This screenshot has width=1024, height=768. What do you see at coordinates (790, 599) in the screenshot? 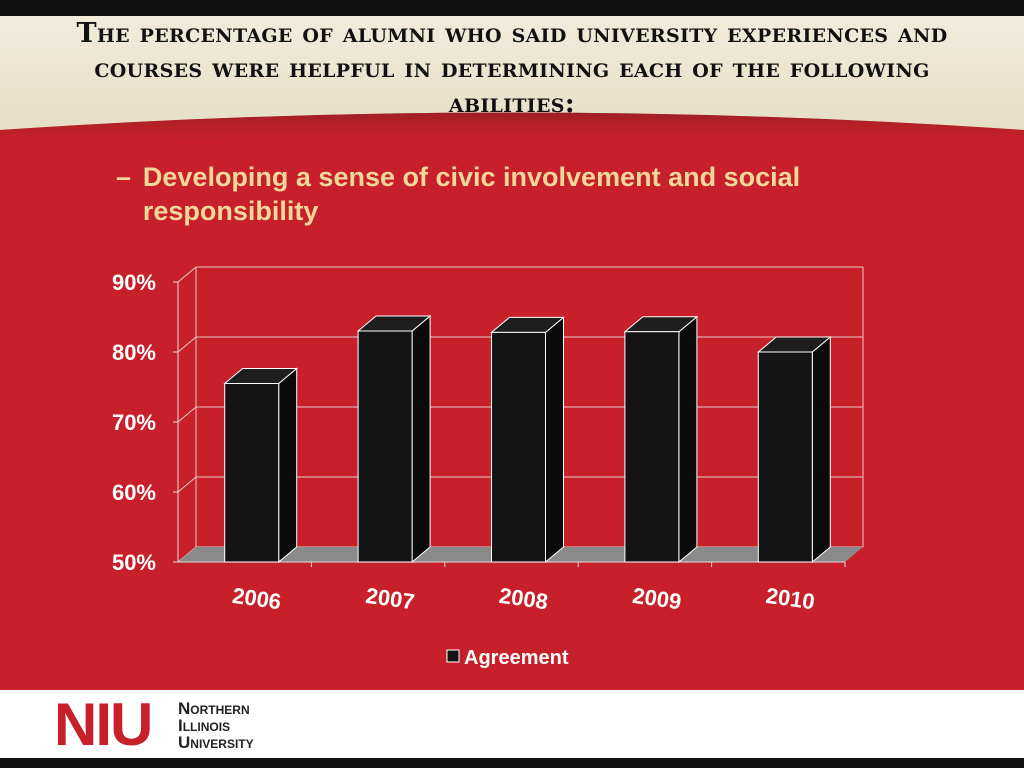
I see `x-tick-label: 2010` at bounding box center [790, 599].